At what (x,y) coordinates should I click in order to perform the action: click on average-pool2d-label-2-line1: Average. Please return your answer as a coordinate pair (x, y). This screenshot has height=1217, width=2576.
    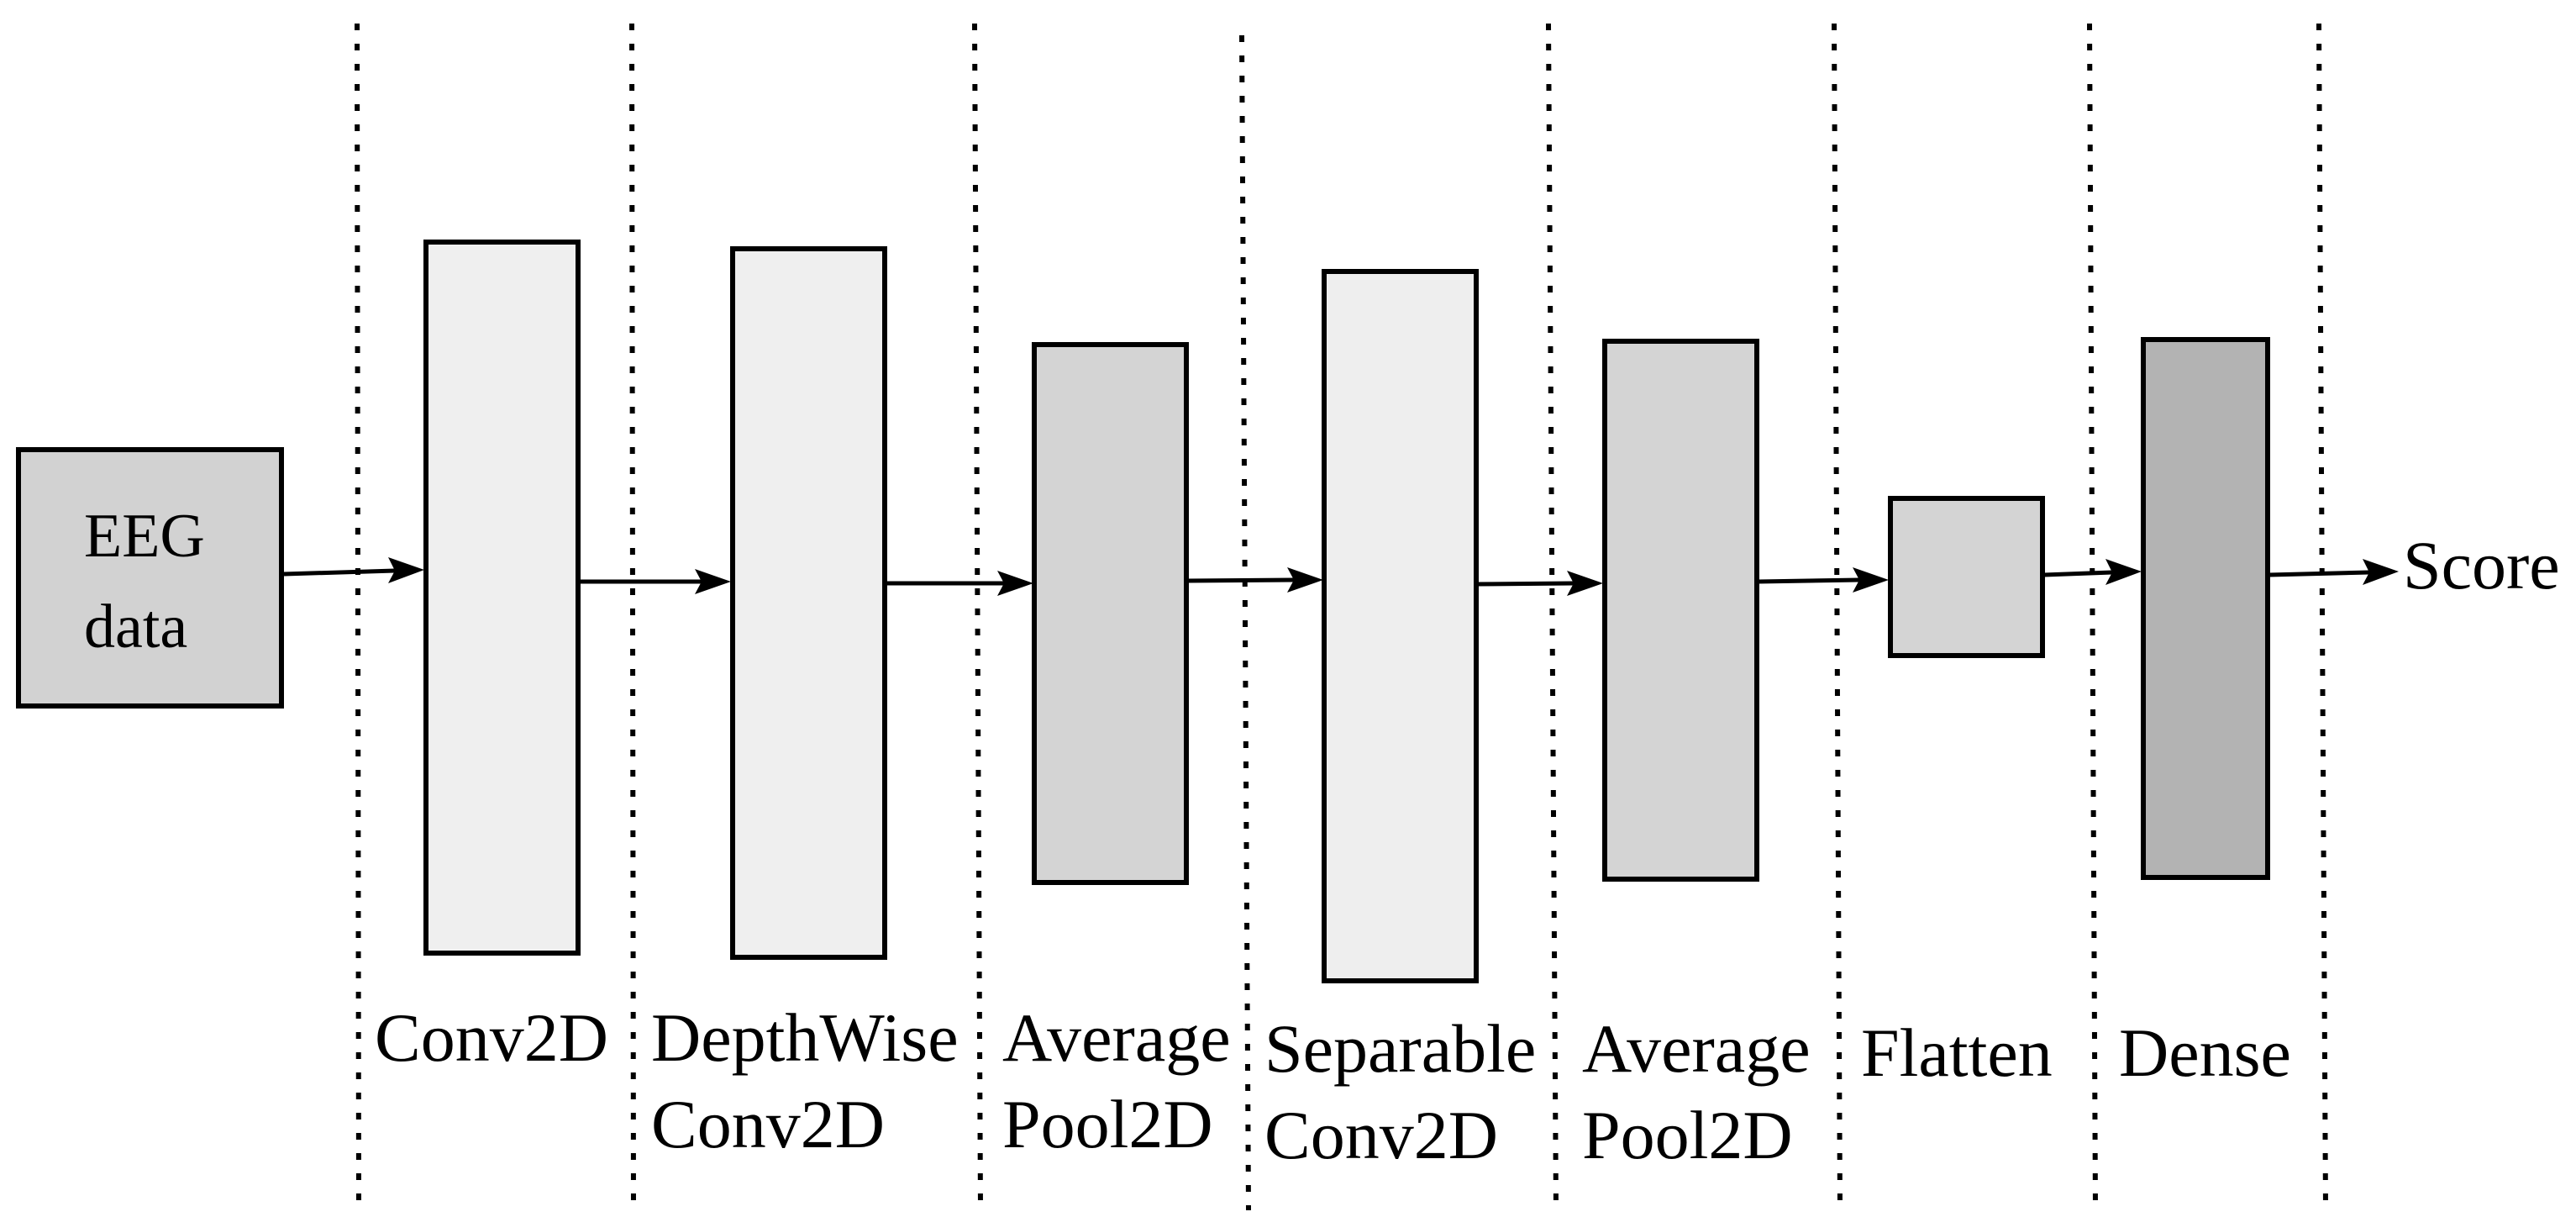
    Looking at the image, I should click on (1696, 1048).